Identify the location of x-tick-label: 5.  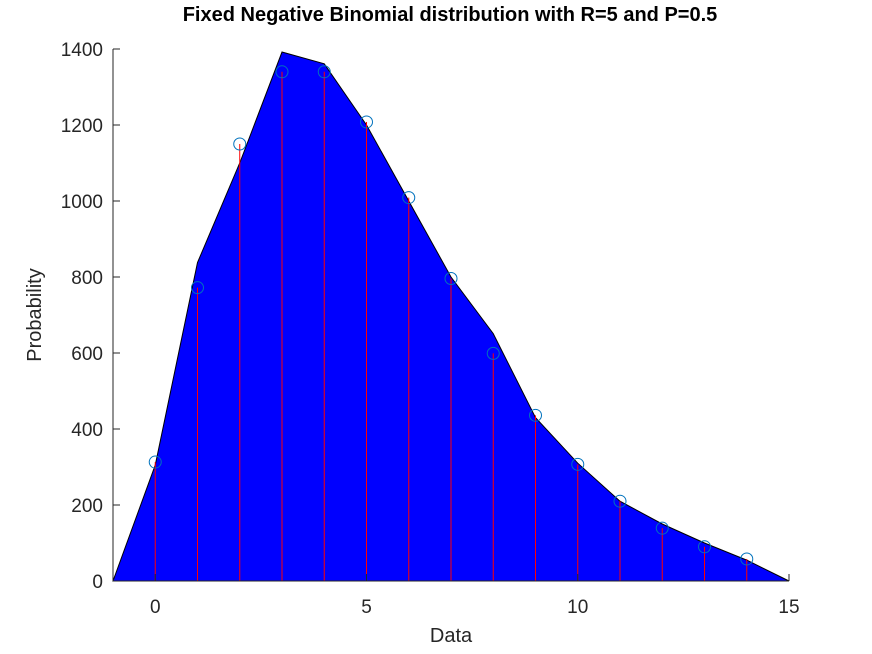
(366, 607).